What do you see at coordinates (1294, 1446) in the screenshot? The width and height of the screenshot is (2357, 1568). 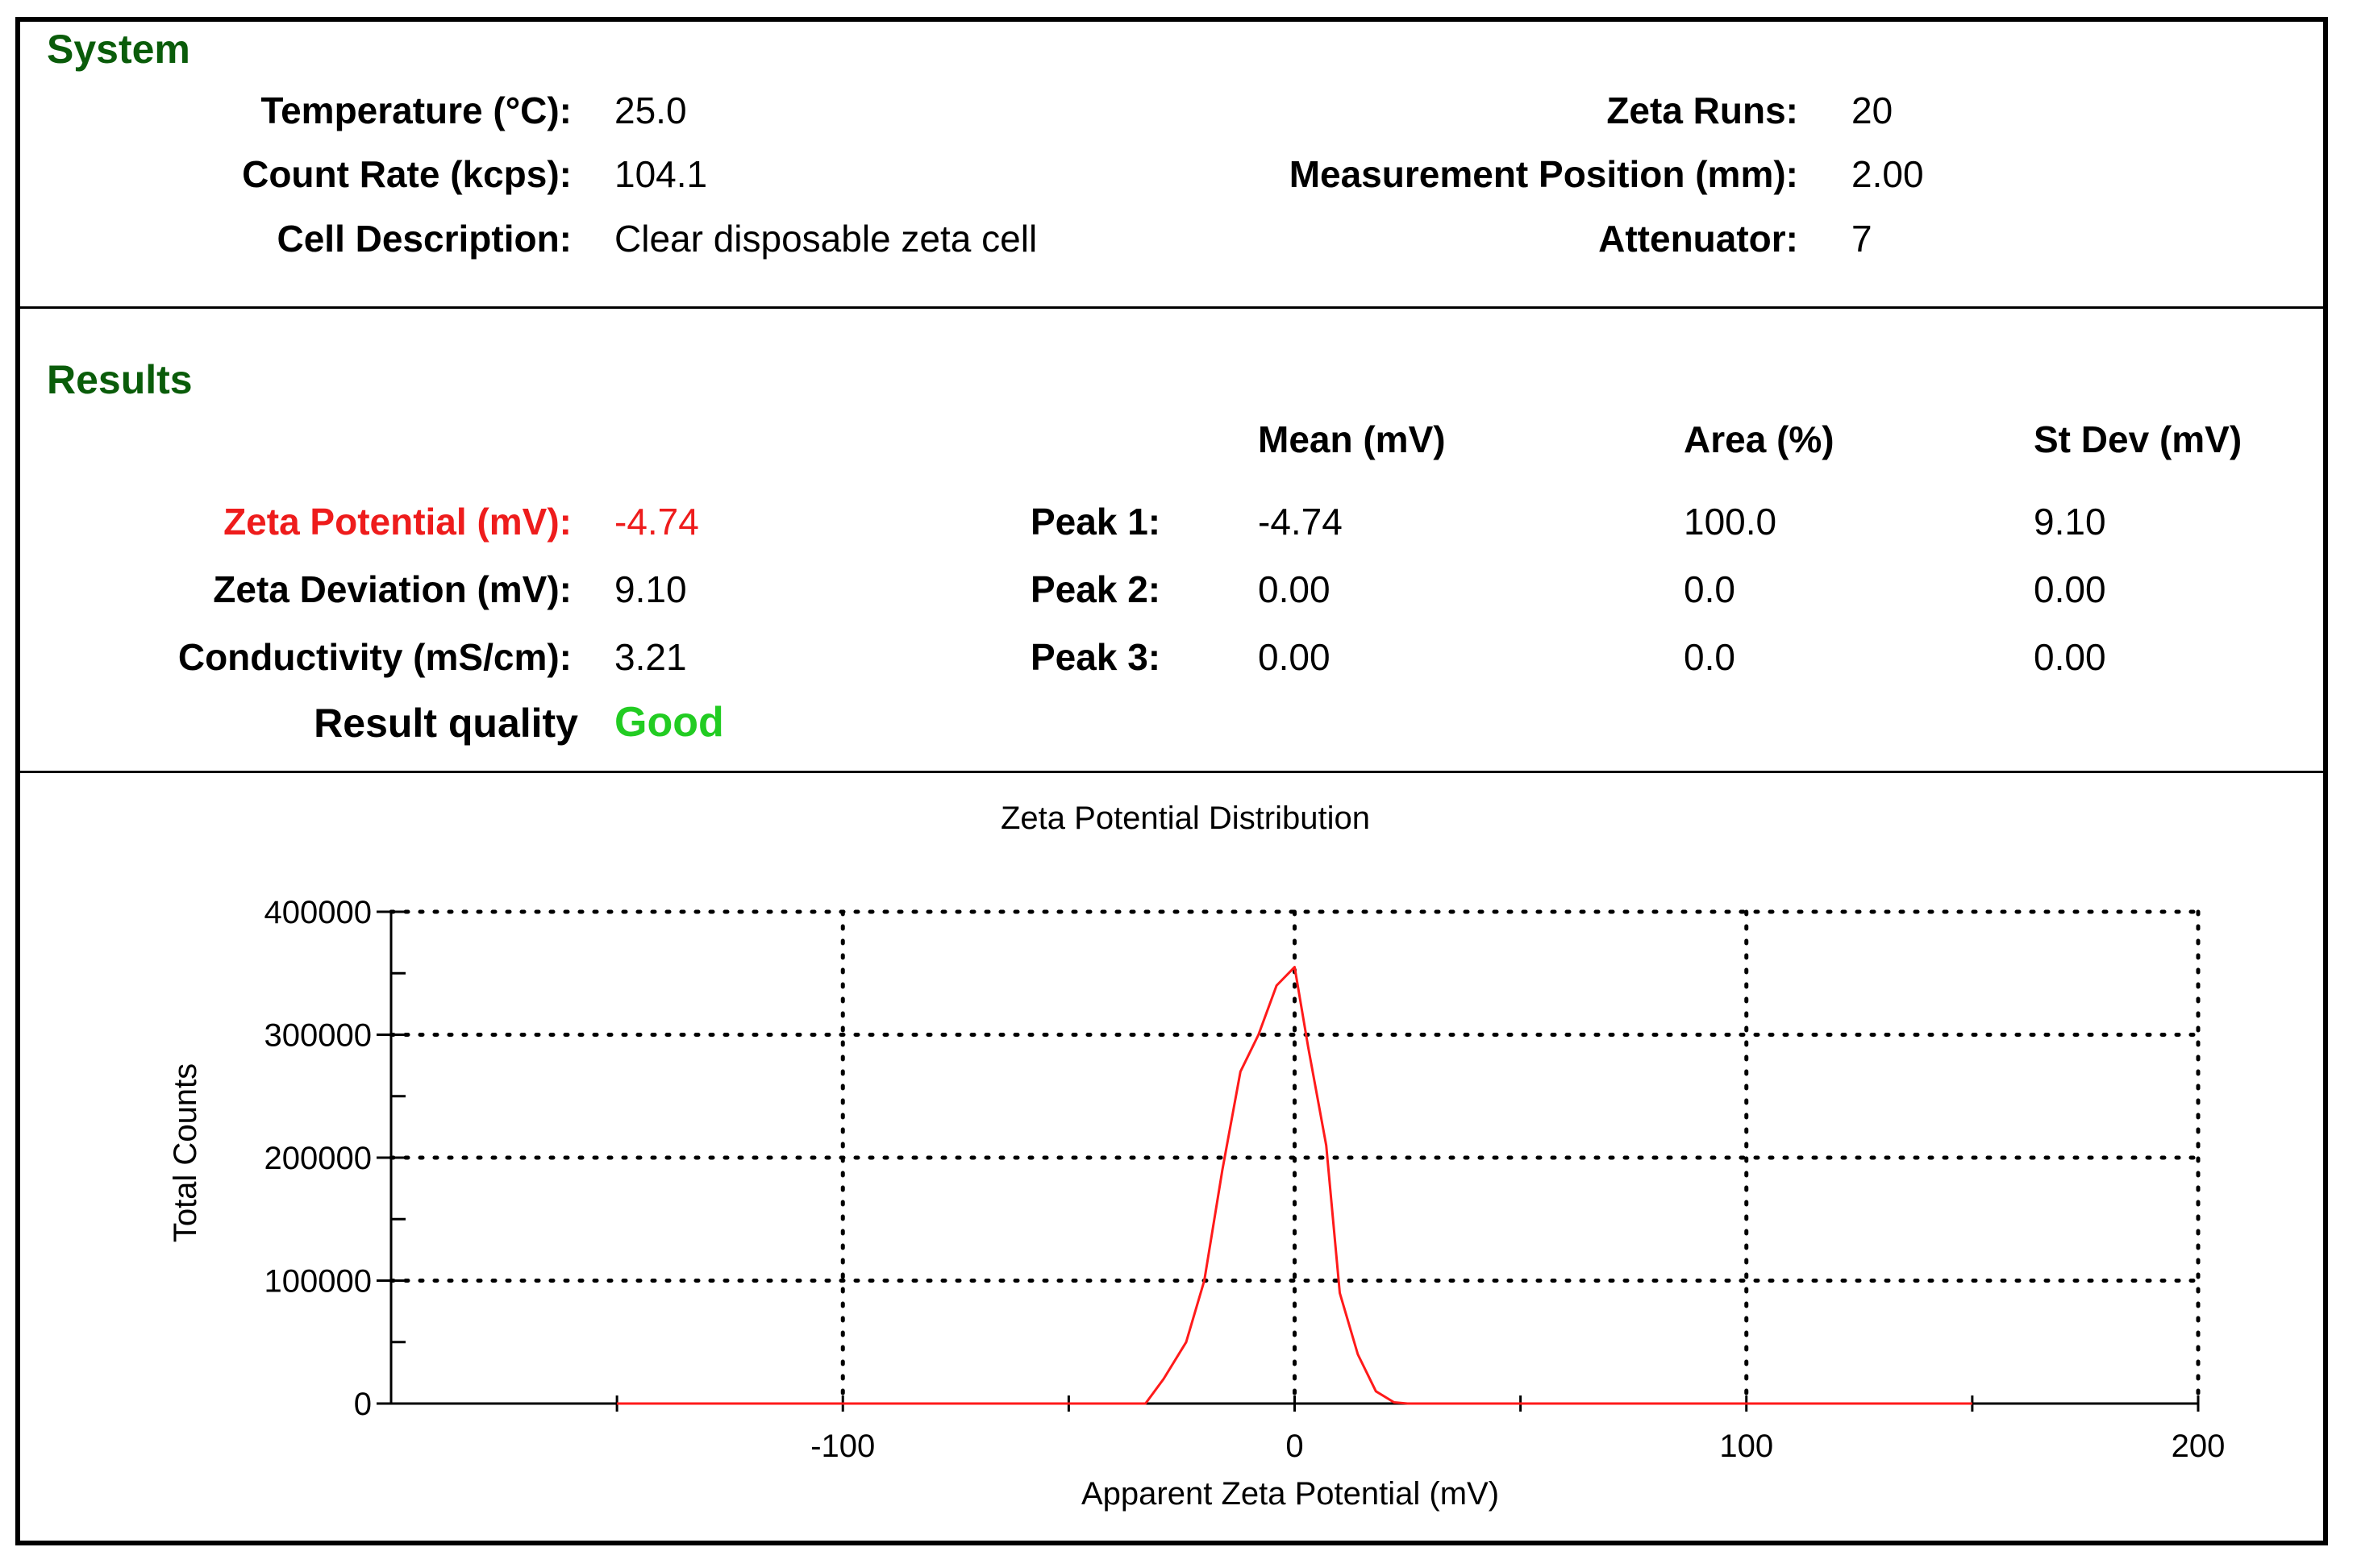 I see `x-tick-label: 0` at bounding box center [1294, 1446].